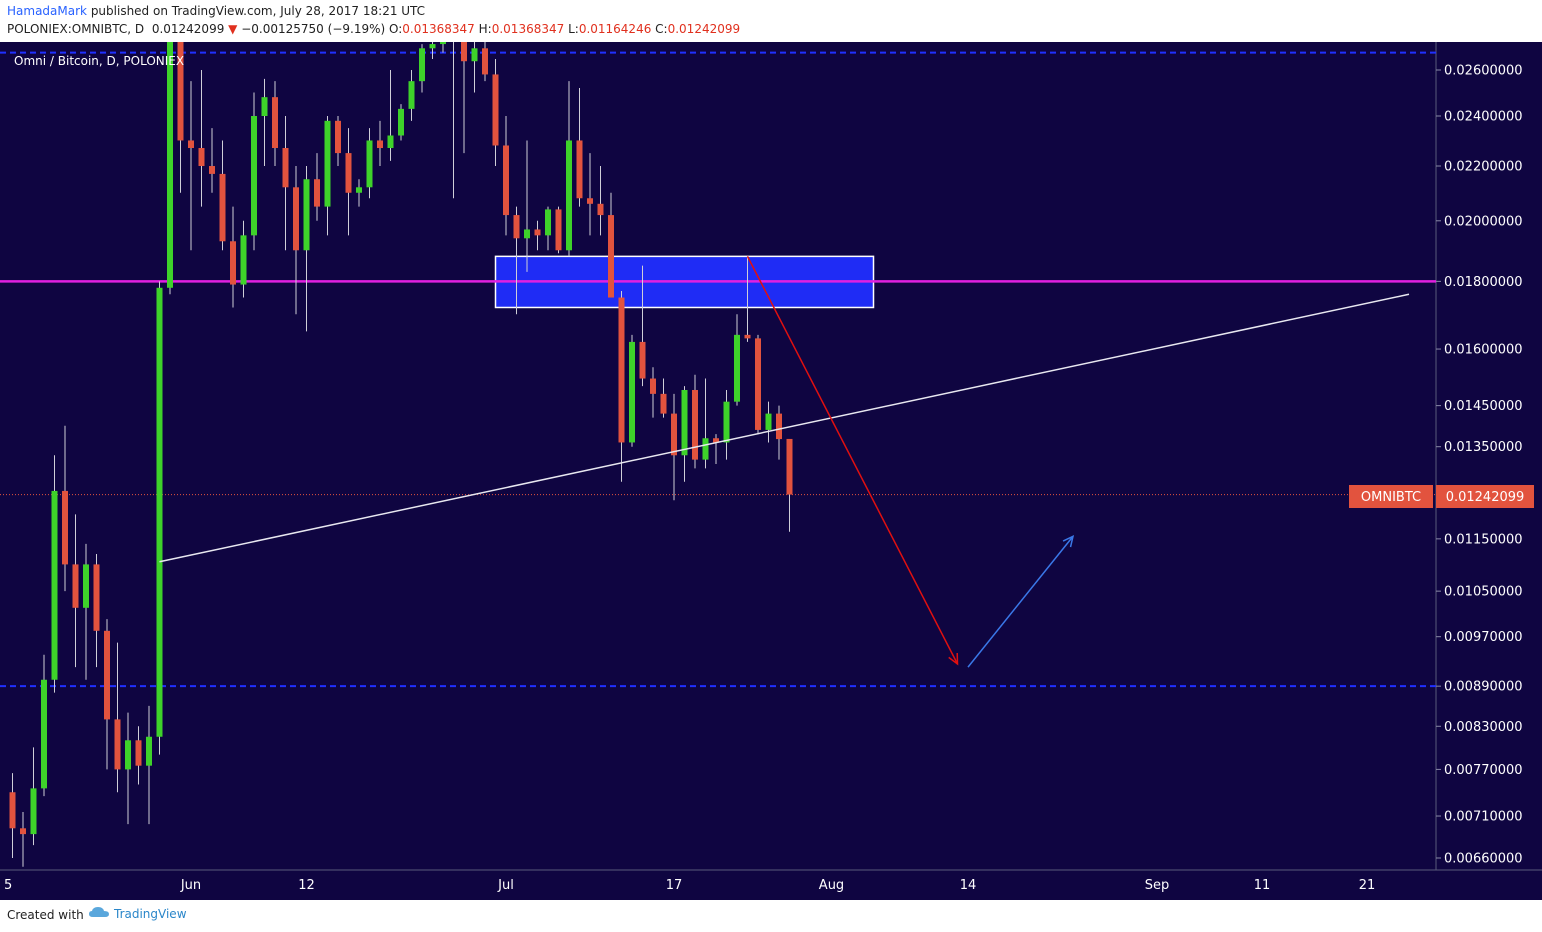 The height and width of the screenshot is (932, 1542). What do you see at coordinates (8, 885) in the screenshot?
I see `x-tick-label: 5` at bounding box center [8, 885].